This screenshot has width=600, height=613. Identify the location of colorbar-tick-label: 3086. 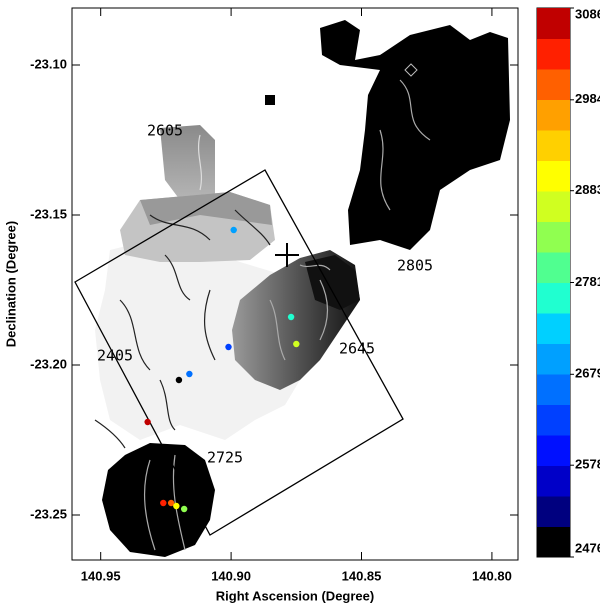
(587, 13).